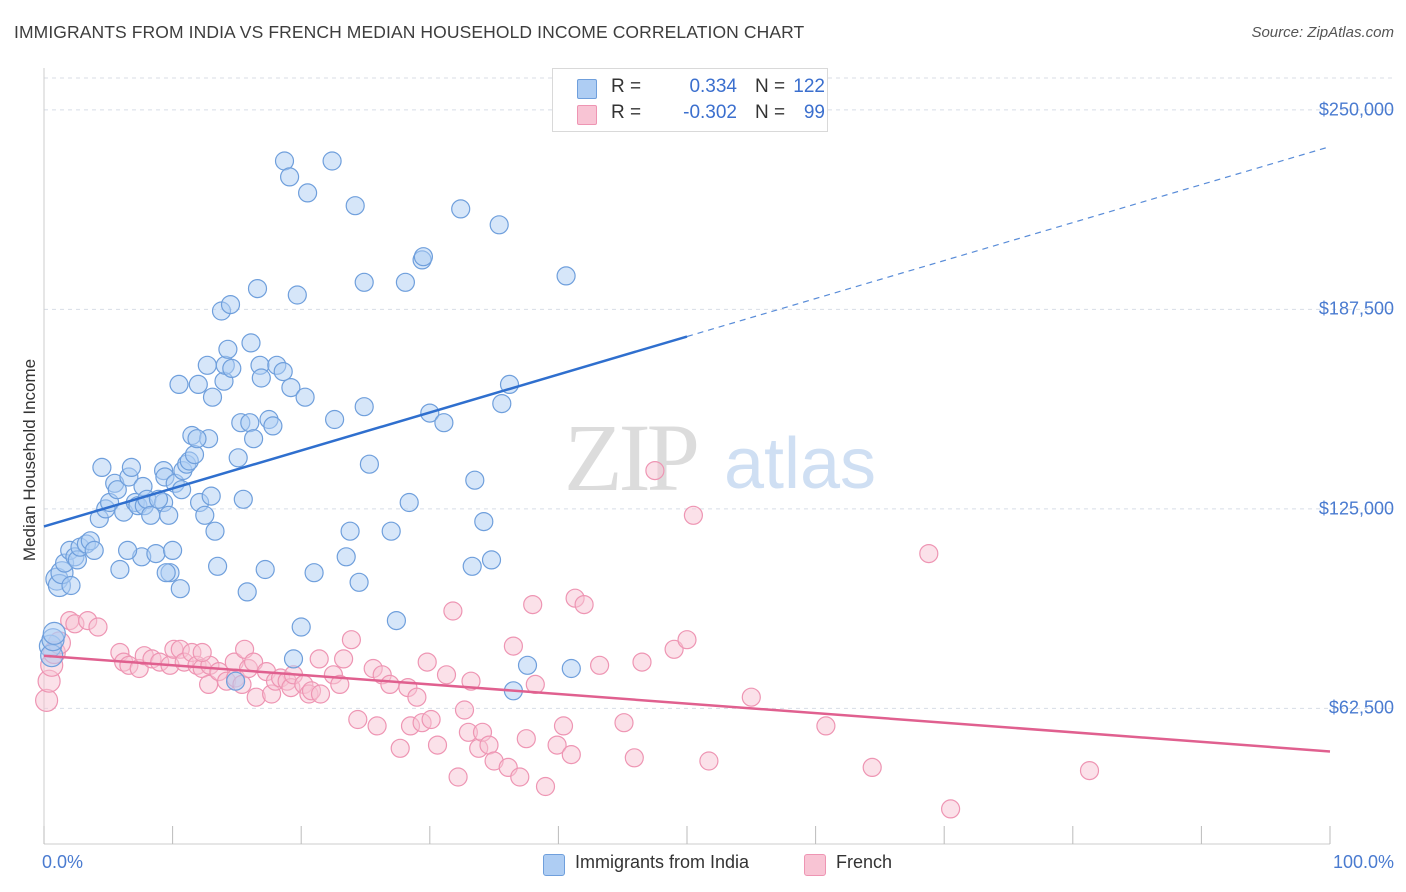 Image resolution: width=1406 pixels, height=892 pixels. I want to click on french-n-value: 99, so click(814, 112).